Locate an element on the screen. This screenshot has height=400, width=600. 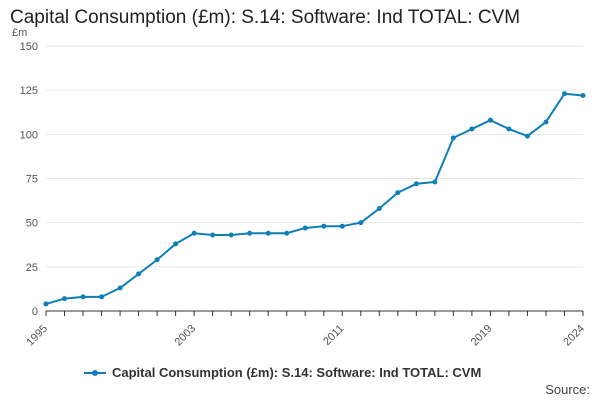
y-tick-label: 150 is located at coordinates (29, 47).